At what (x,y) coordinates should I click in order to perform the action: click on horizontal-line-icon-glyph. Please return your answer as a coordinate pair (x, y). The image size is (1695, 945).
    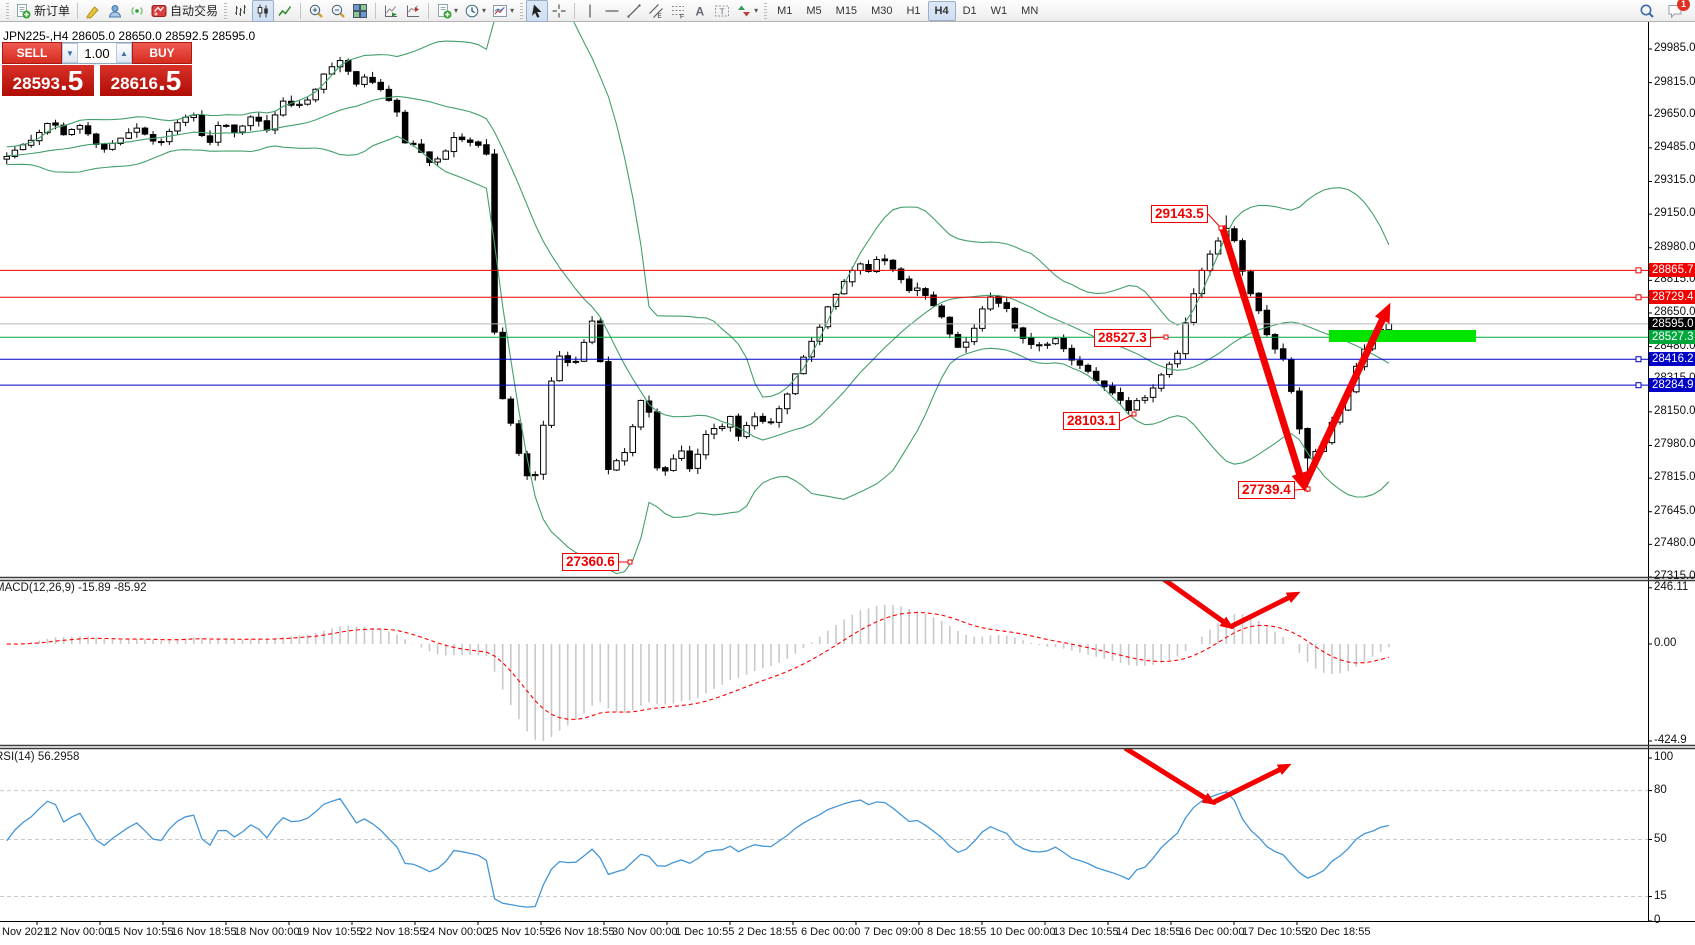
    Looking at the image, I should click on (612, 10).